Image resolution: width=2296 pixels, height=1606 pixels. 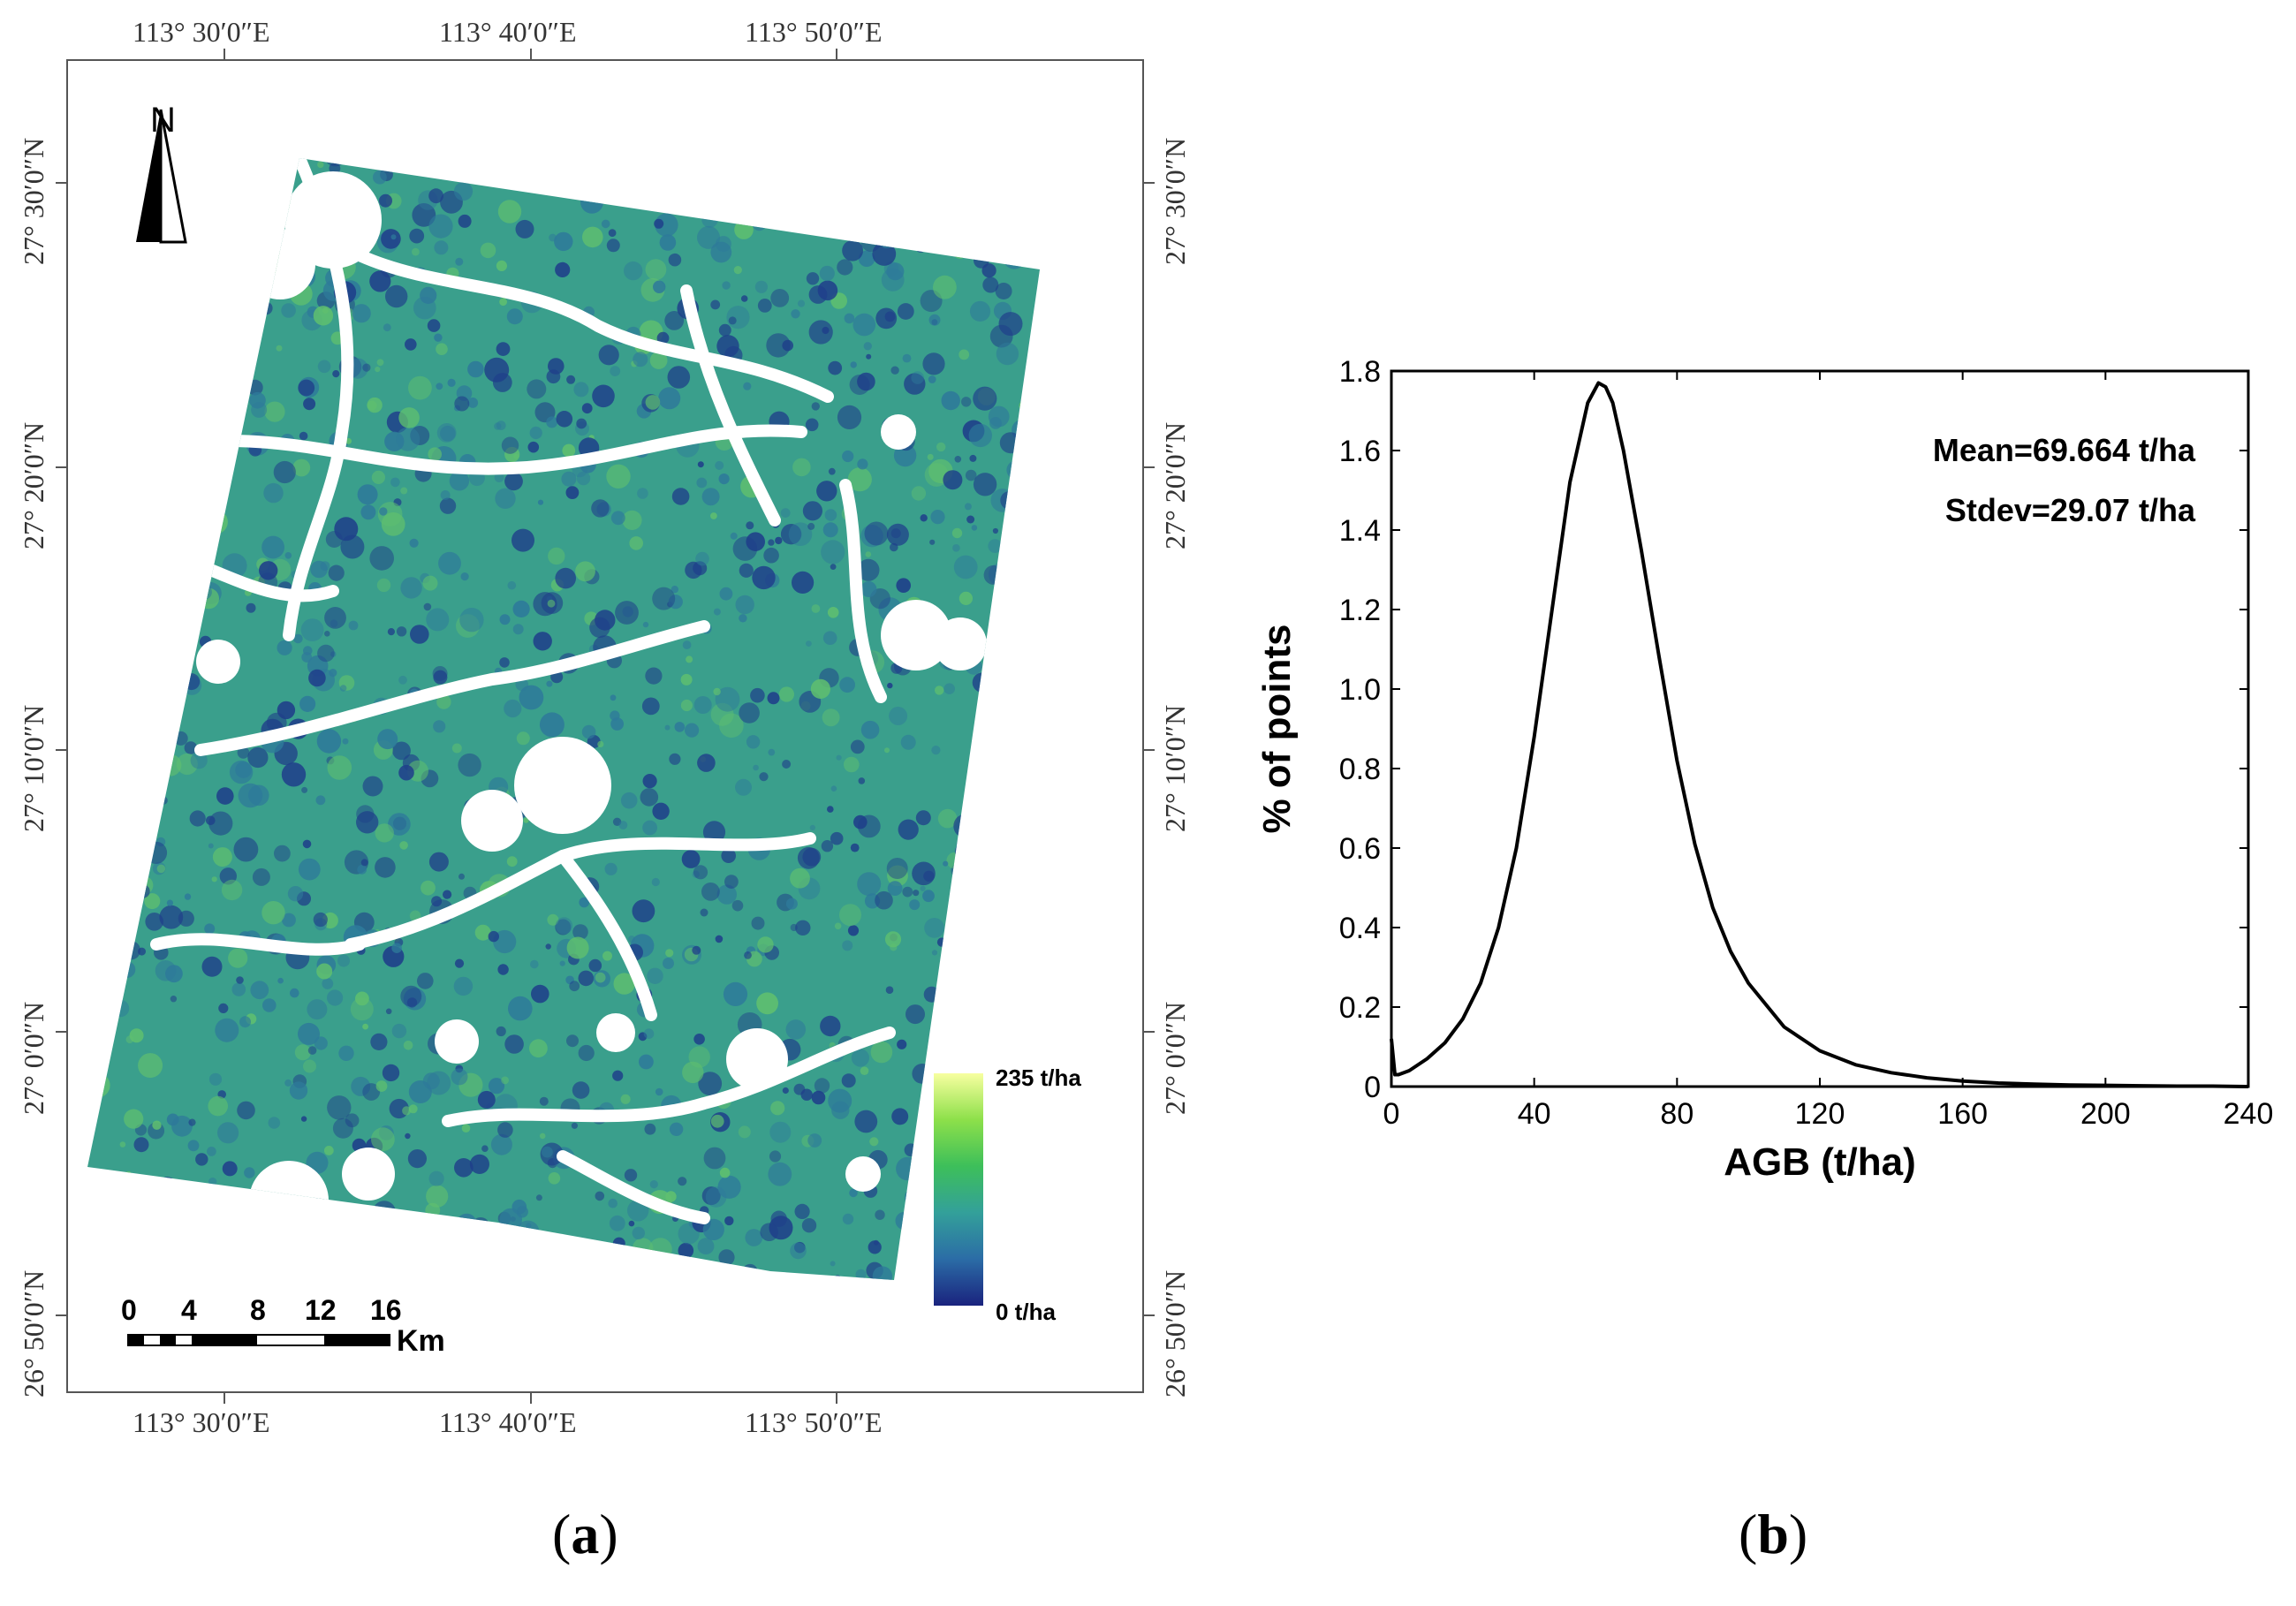 What do you see at coordinates (508, 1422) in the screenshot?
I see `lon-label-bottom-2: 113° 40′0″E` at bounding box center [508, 1422].